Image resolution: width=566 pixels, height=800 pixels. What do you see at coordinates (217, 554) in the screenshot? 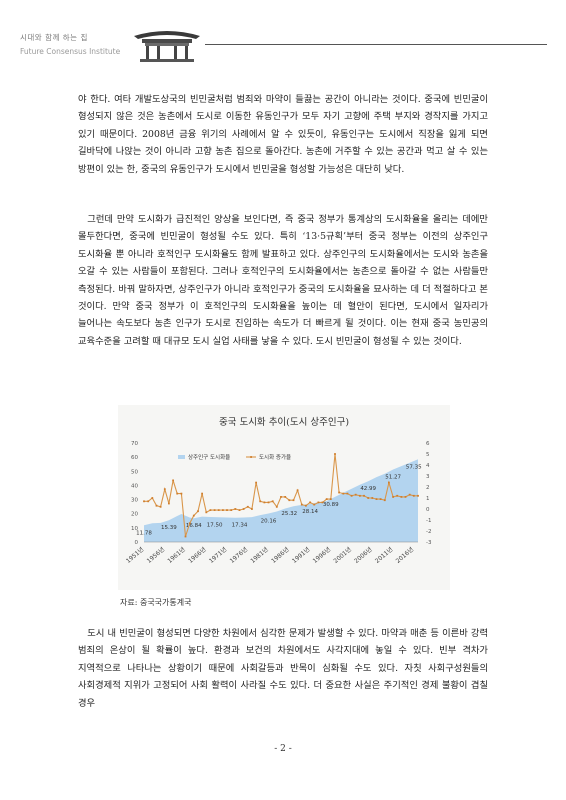
I see `x-tick-label: 1971년` at bounding box center [217, 554].